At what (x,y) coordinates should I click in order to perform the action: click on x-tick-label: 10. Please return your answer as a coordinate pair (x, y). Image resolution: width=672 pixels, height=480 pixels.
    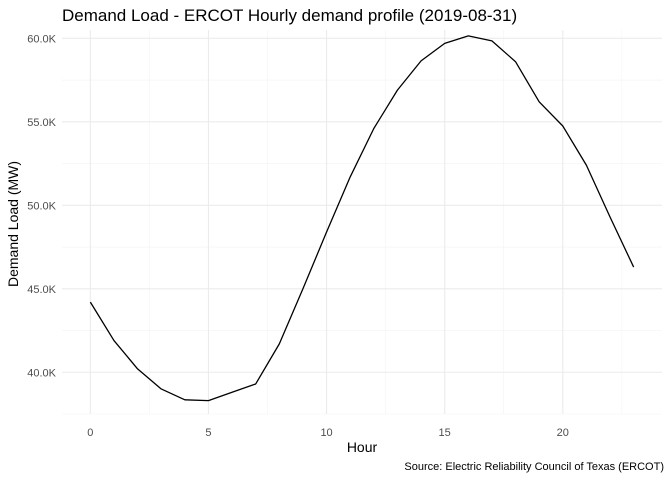
    Looking at the image, I should click on (326, 433).